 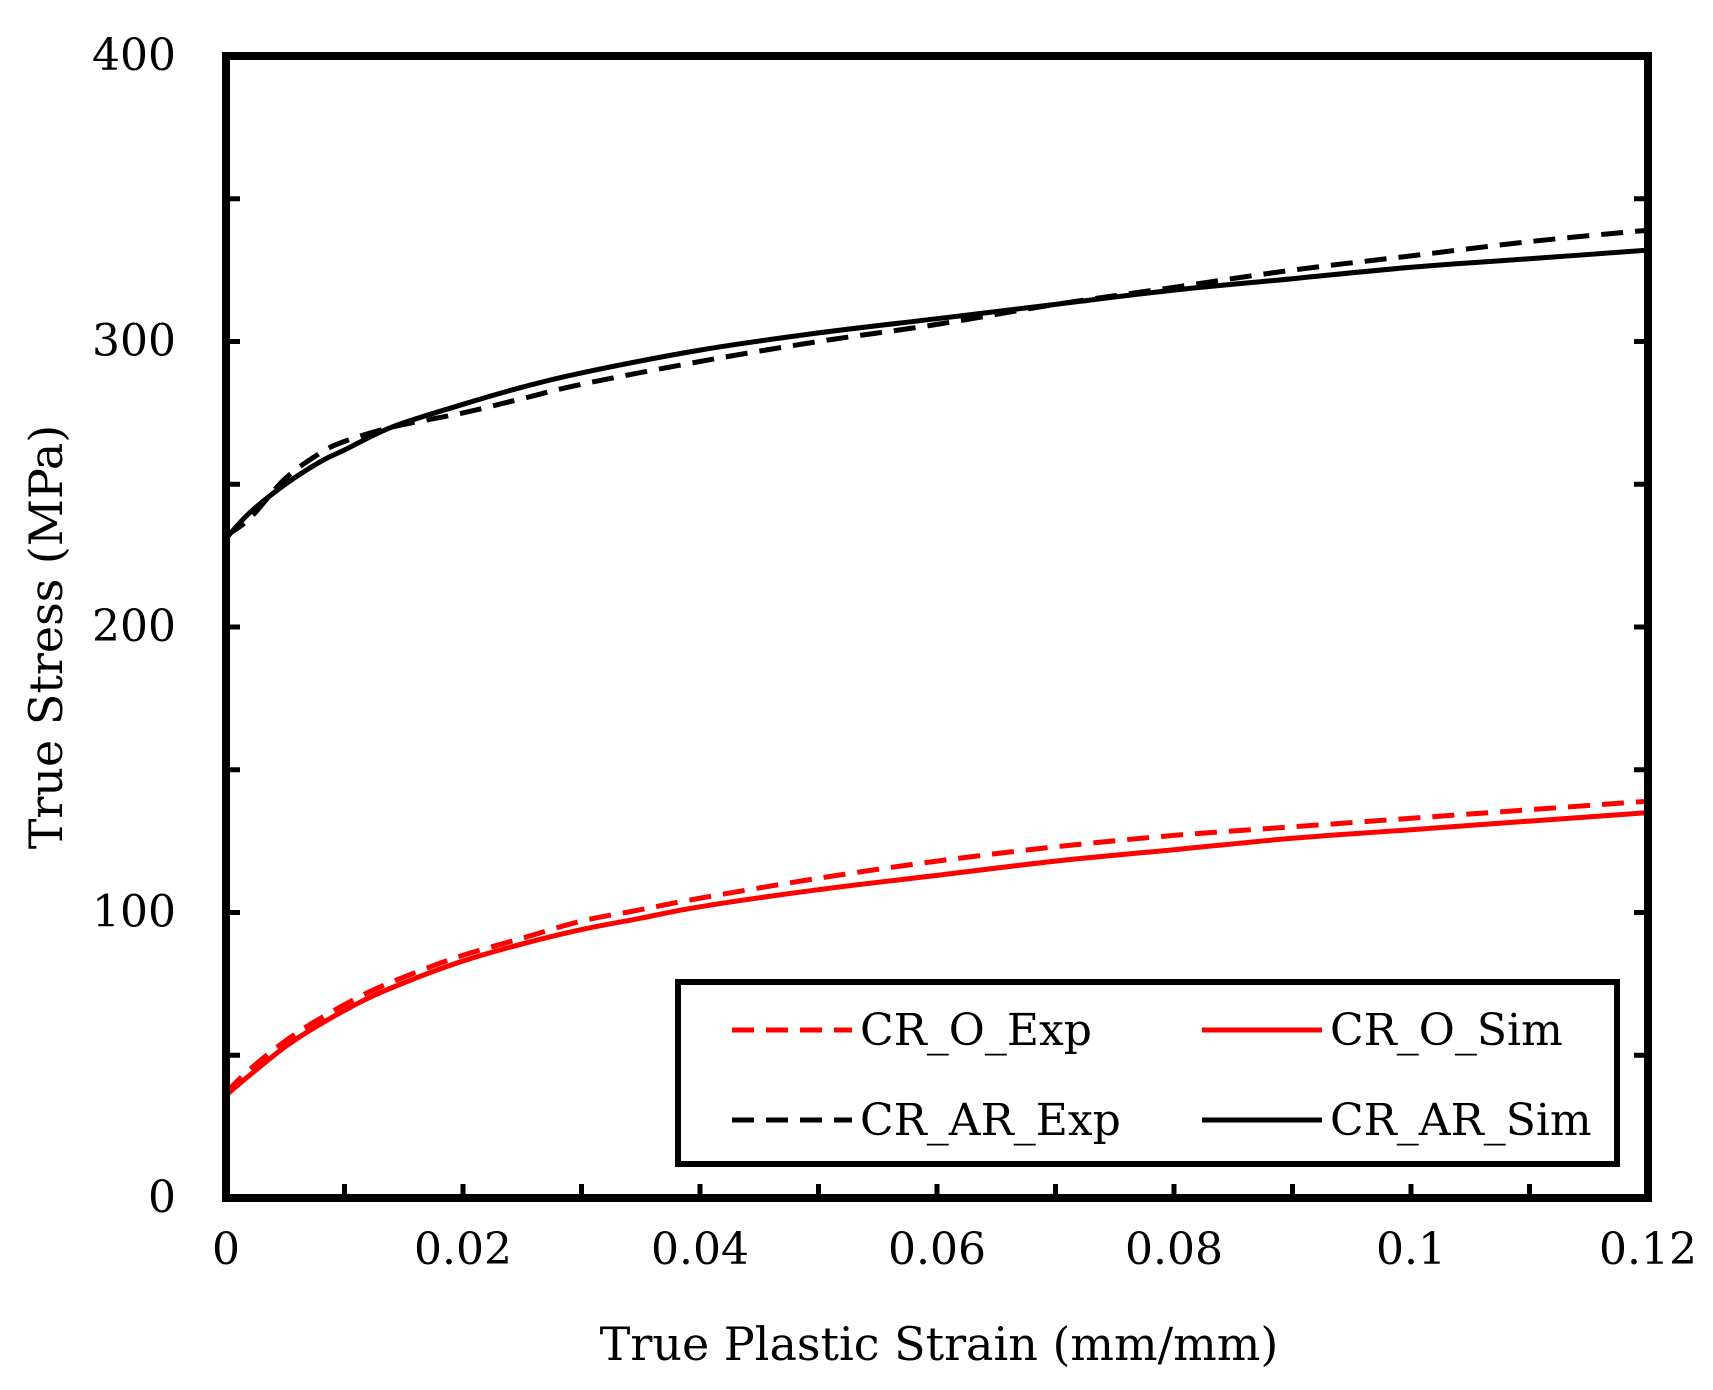 I want to click on x-tick-label: 0.12, so click(x=1648, y=1249).